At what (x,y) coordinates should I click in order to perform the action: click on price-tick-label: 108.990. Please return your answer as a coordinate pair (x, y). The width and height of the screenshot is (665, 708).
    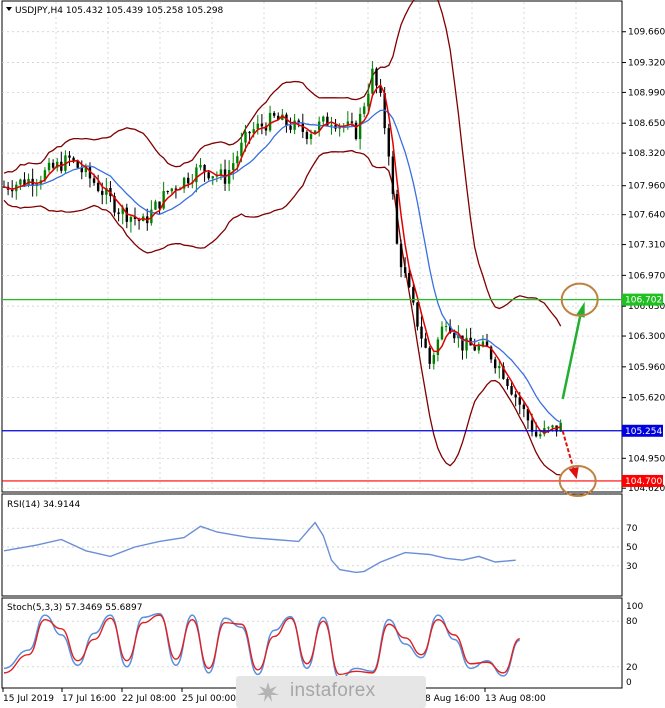
    Looking at the image, I should click on (646, 93).